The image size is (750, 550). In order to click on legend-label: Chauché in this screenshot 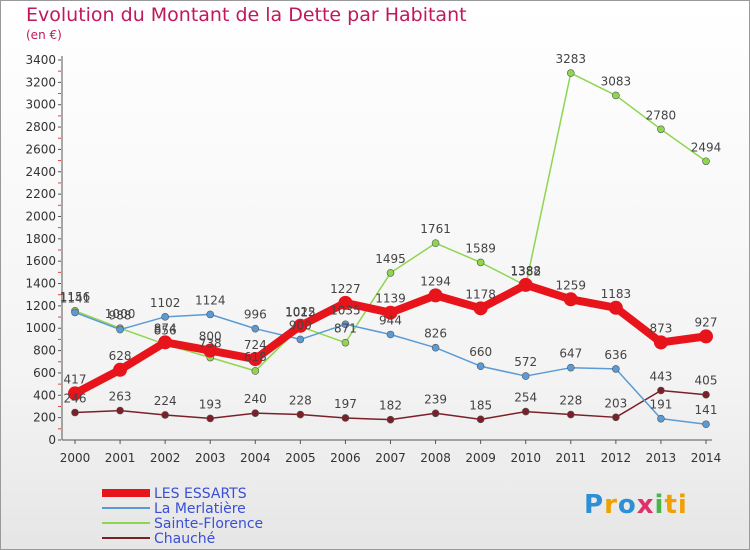, I will do `click(184, 539)`.